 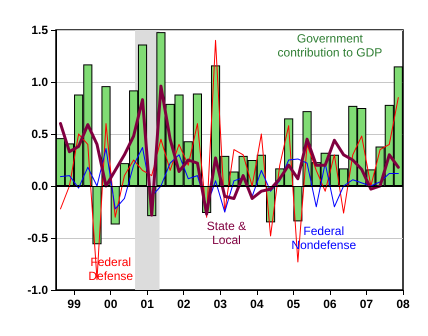 I want to click on x-tick-label: 07, so click(x=367, y=304).